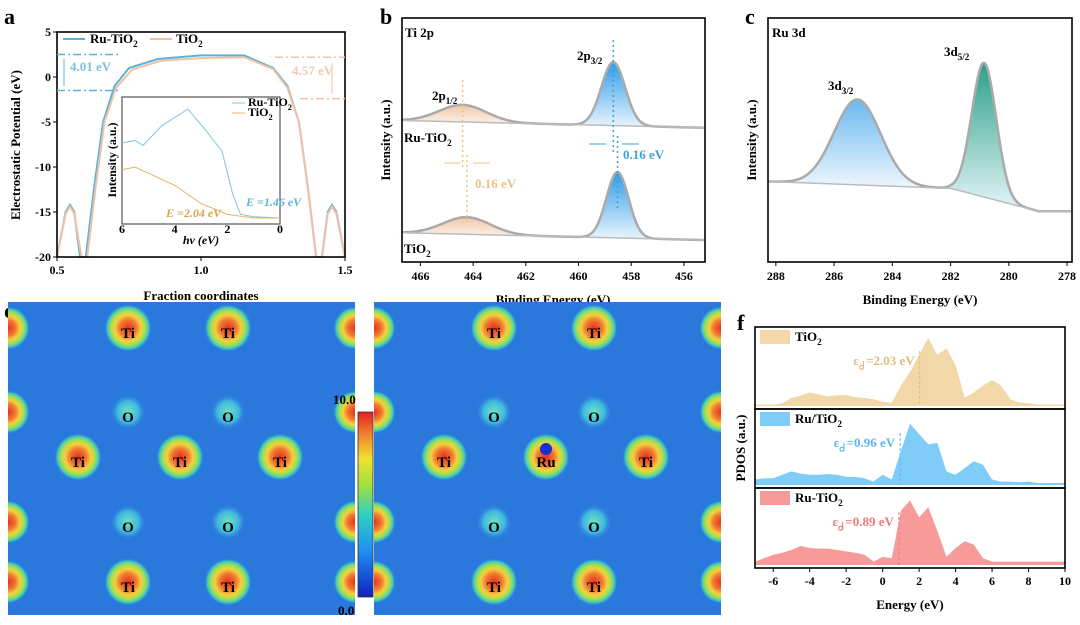 This screenshot has height=625, width=1080. Describe the element at coordinates (260, 113) in the screenshot. I see `inset-legend-ti: TiO2` at that location.